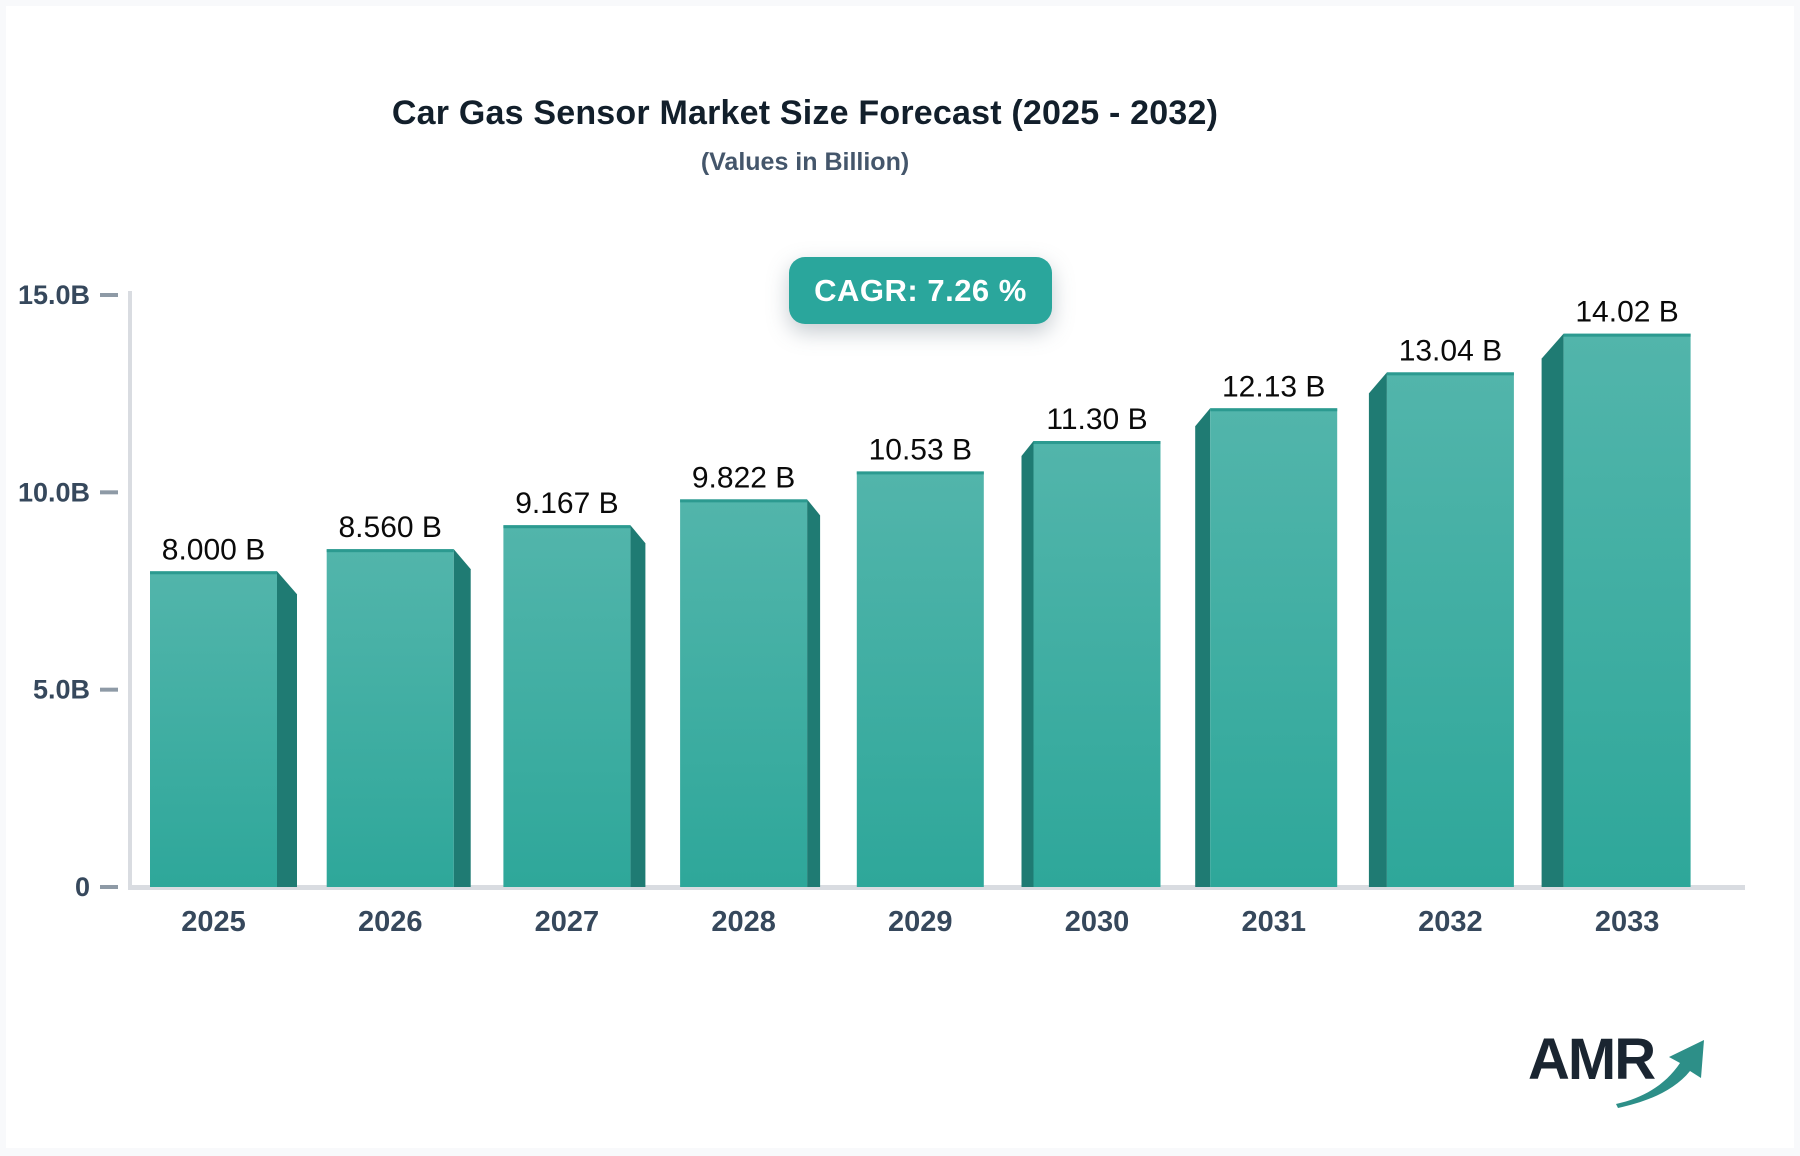  Describe the element at coordinates (54, 492) in the screenshot. I see `y-axis-tick-label: 10.0B` at that location.